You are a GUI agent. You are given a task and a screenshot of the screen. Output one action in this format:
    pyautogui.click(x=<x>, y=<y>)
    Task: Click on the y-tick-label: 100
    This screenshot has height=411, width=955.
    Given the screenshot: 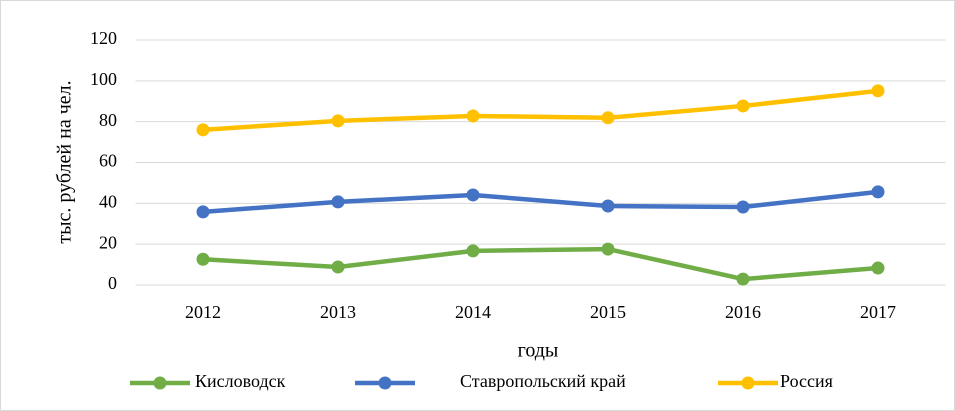 What is the action you would take?
    pyautogui.click(x=103, y=79)
    